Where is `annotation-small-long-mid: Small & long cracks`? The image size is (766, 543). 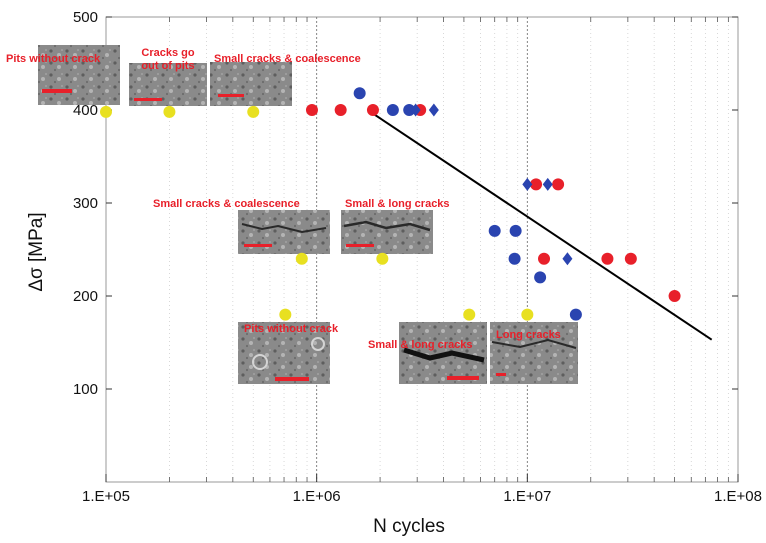 annotation-small-long-mid: Small & long cracks is located at coordinates (397, 204).